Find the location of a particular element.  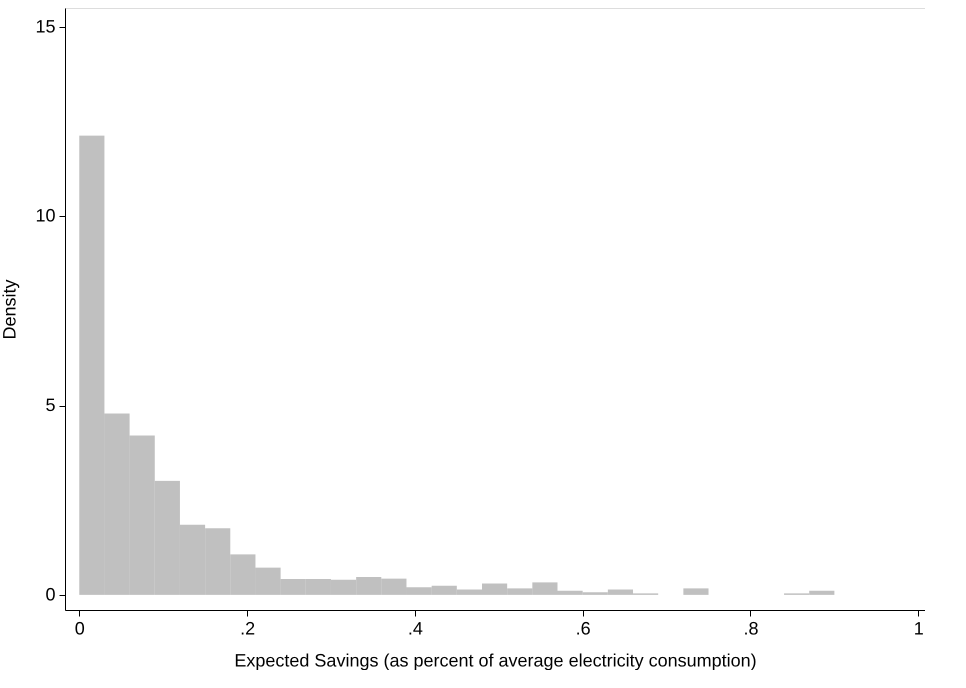

x-tick-label: .6 is located at coordinates (583, 628).